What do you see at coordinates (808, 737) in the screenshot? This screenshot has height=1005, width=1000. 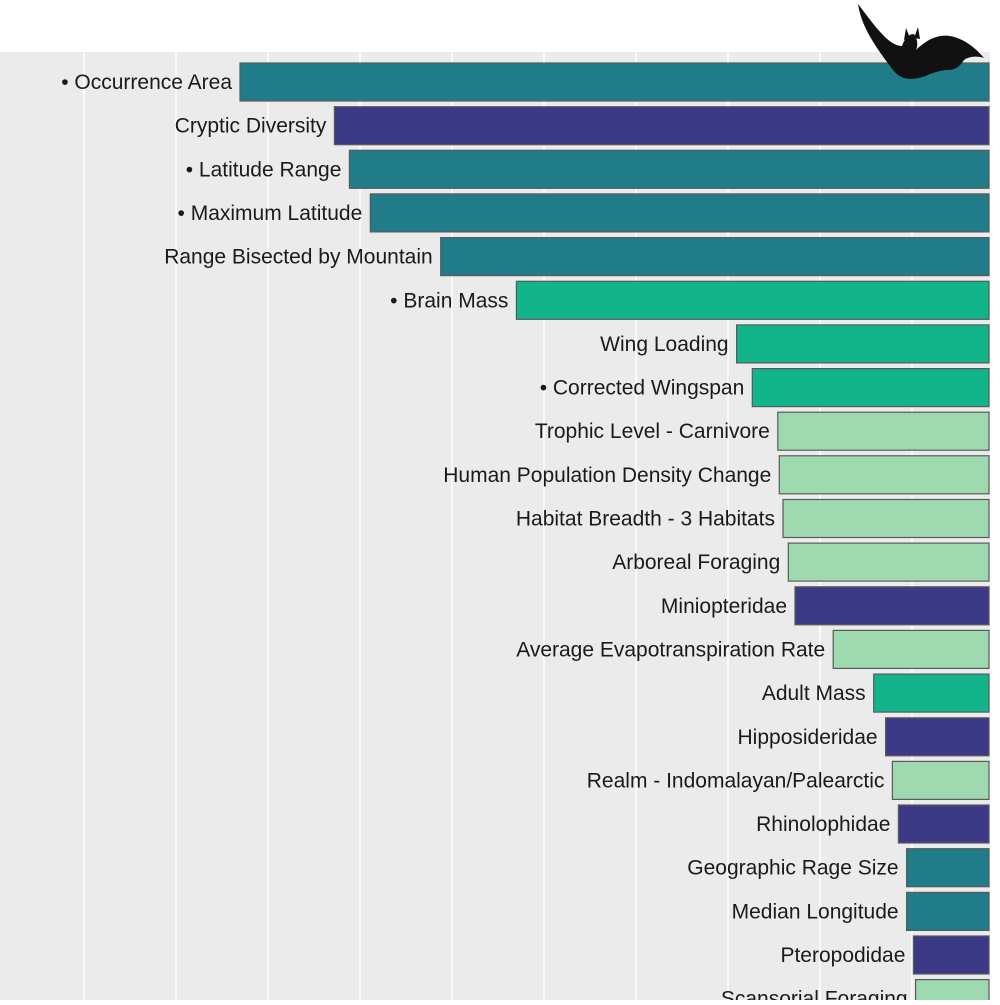 I see `category-label: Hipposideridae` at bounding box center [808, 737].